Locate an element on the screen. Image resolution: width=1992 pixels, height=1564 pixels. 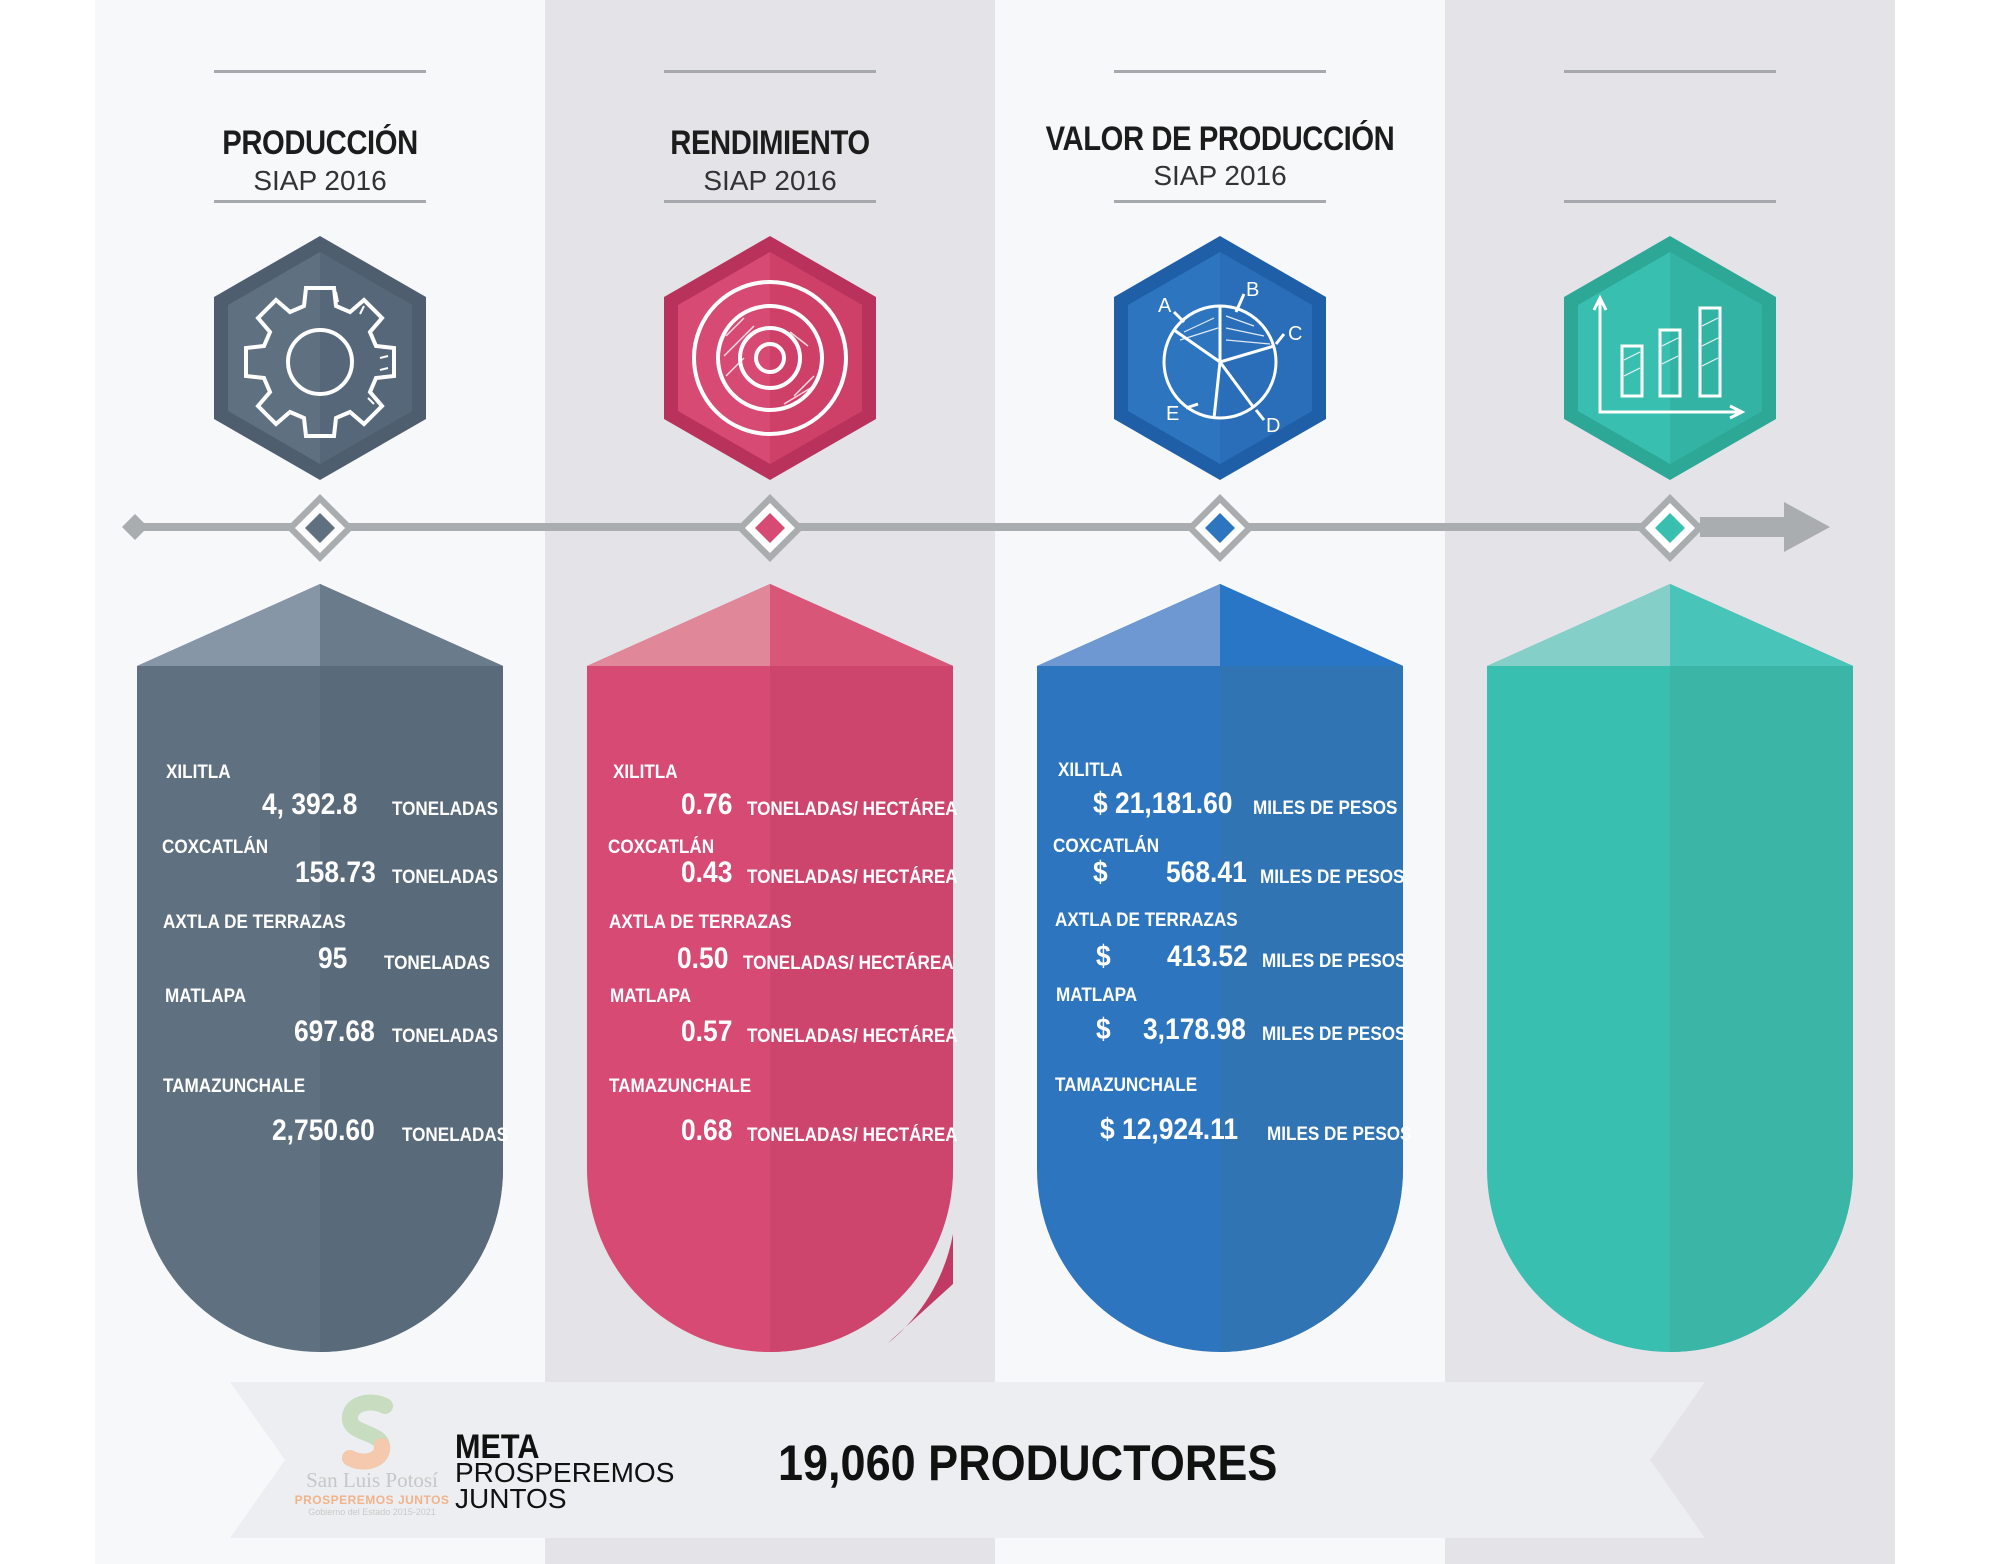
column-title-produccion: PRODUCCIÓN is located at coordinates (320, 143).